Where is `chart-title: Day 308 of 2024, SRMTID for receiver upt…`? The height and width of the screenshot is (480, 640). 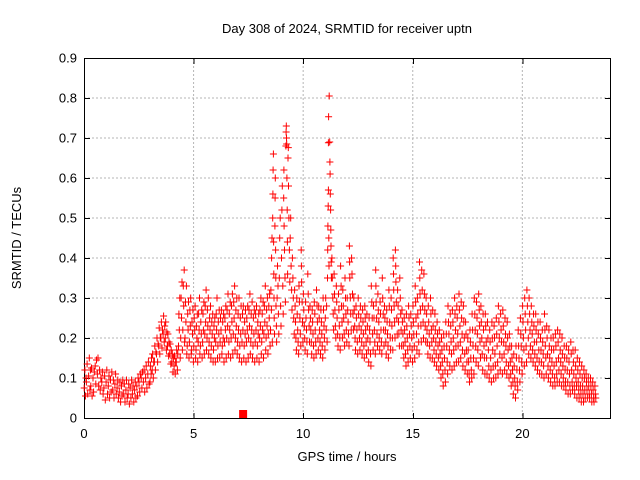 chart-title: Day 308 of 2024, SRMTID for receiver upt… is located at coordinates (346, 28).